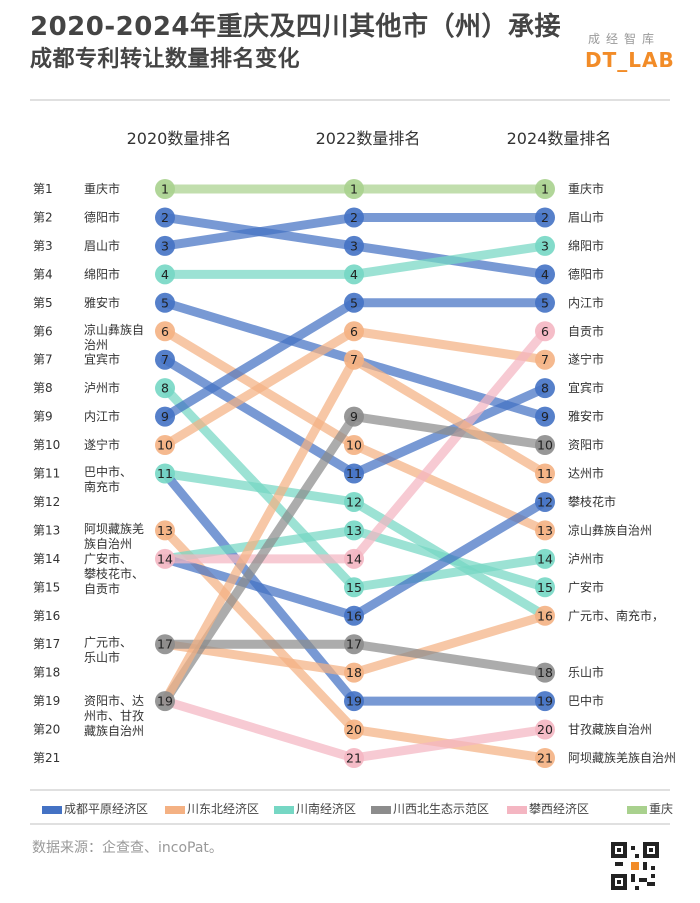  Describe the element at coordinates (586, 700) in the screenshot. I see `right-city-label: 巴中市` at that location.